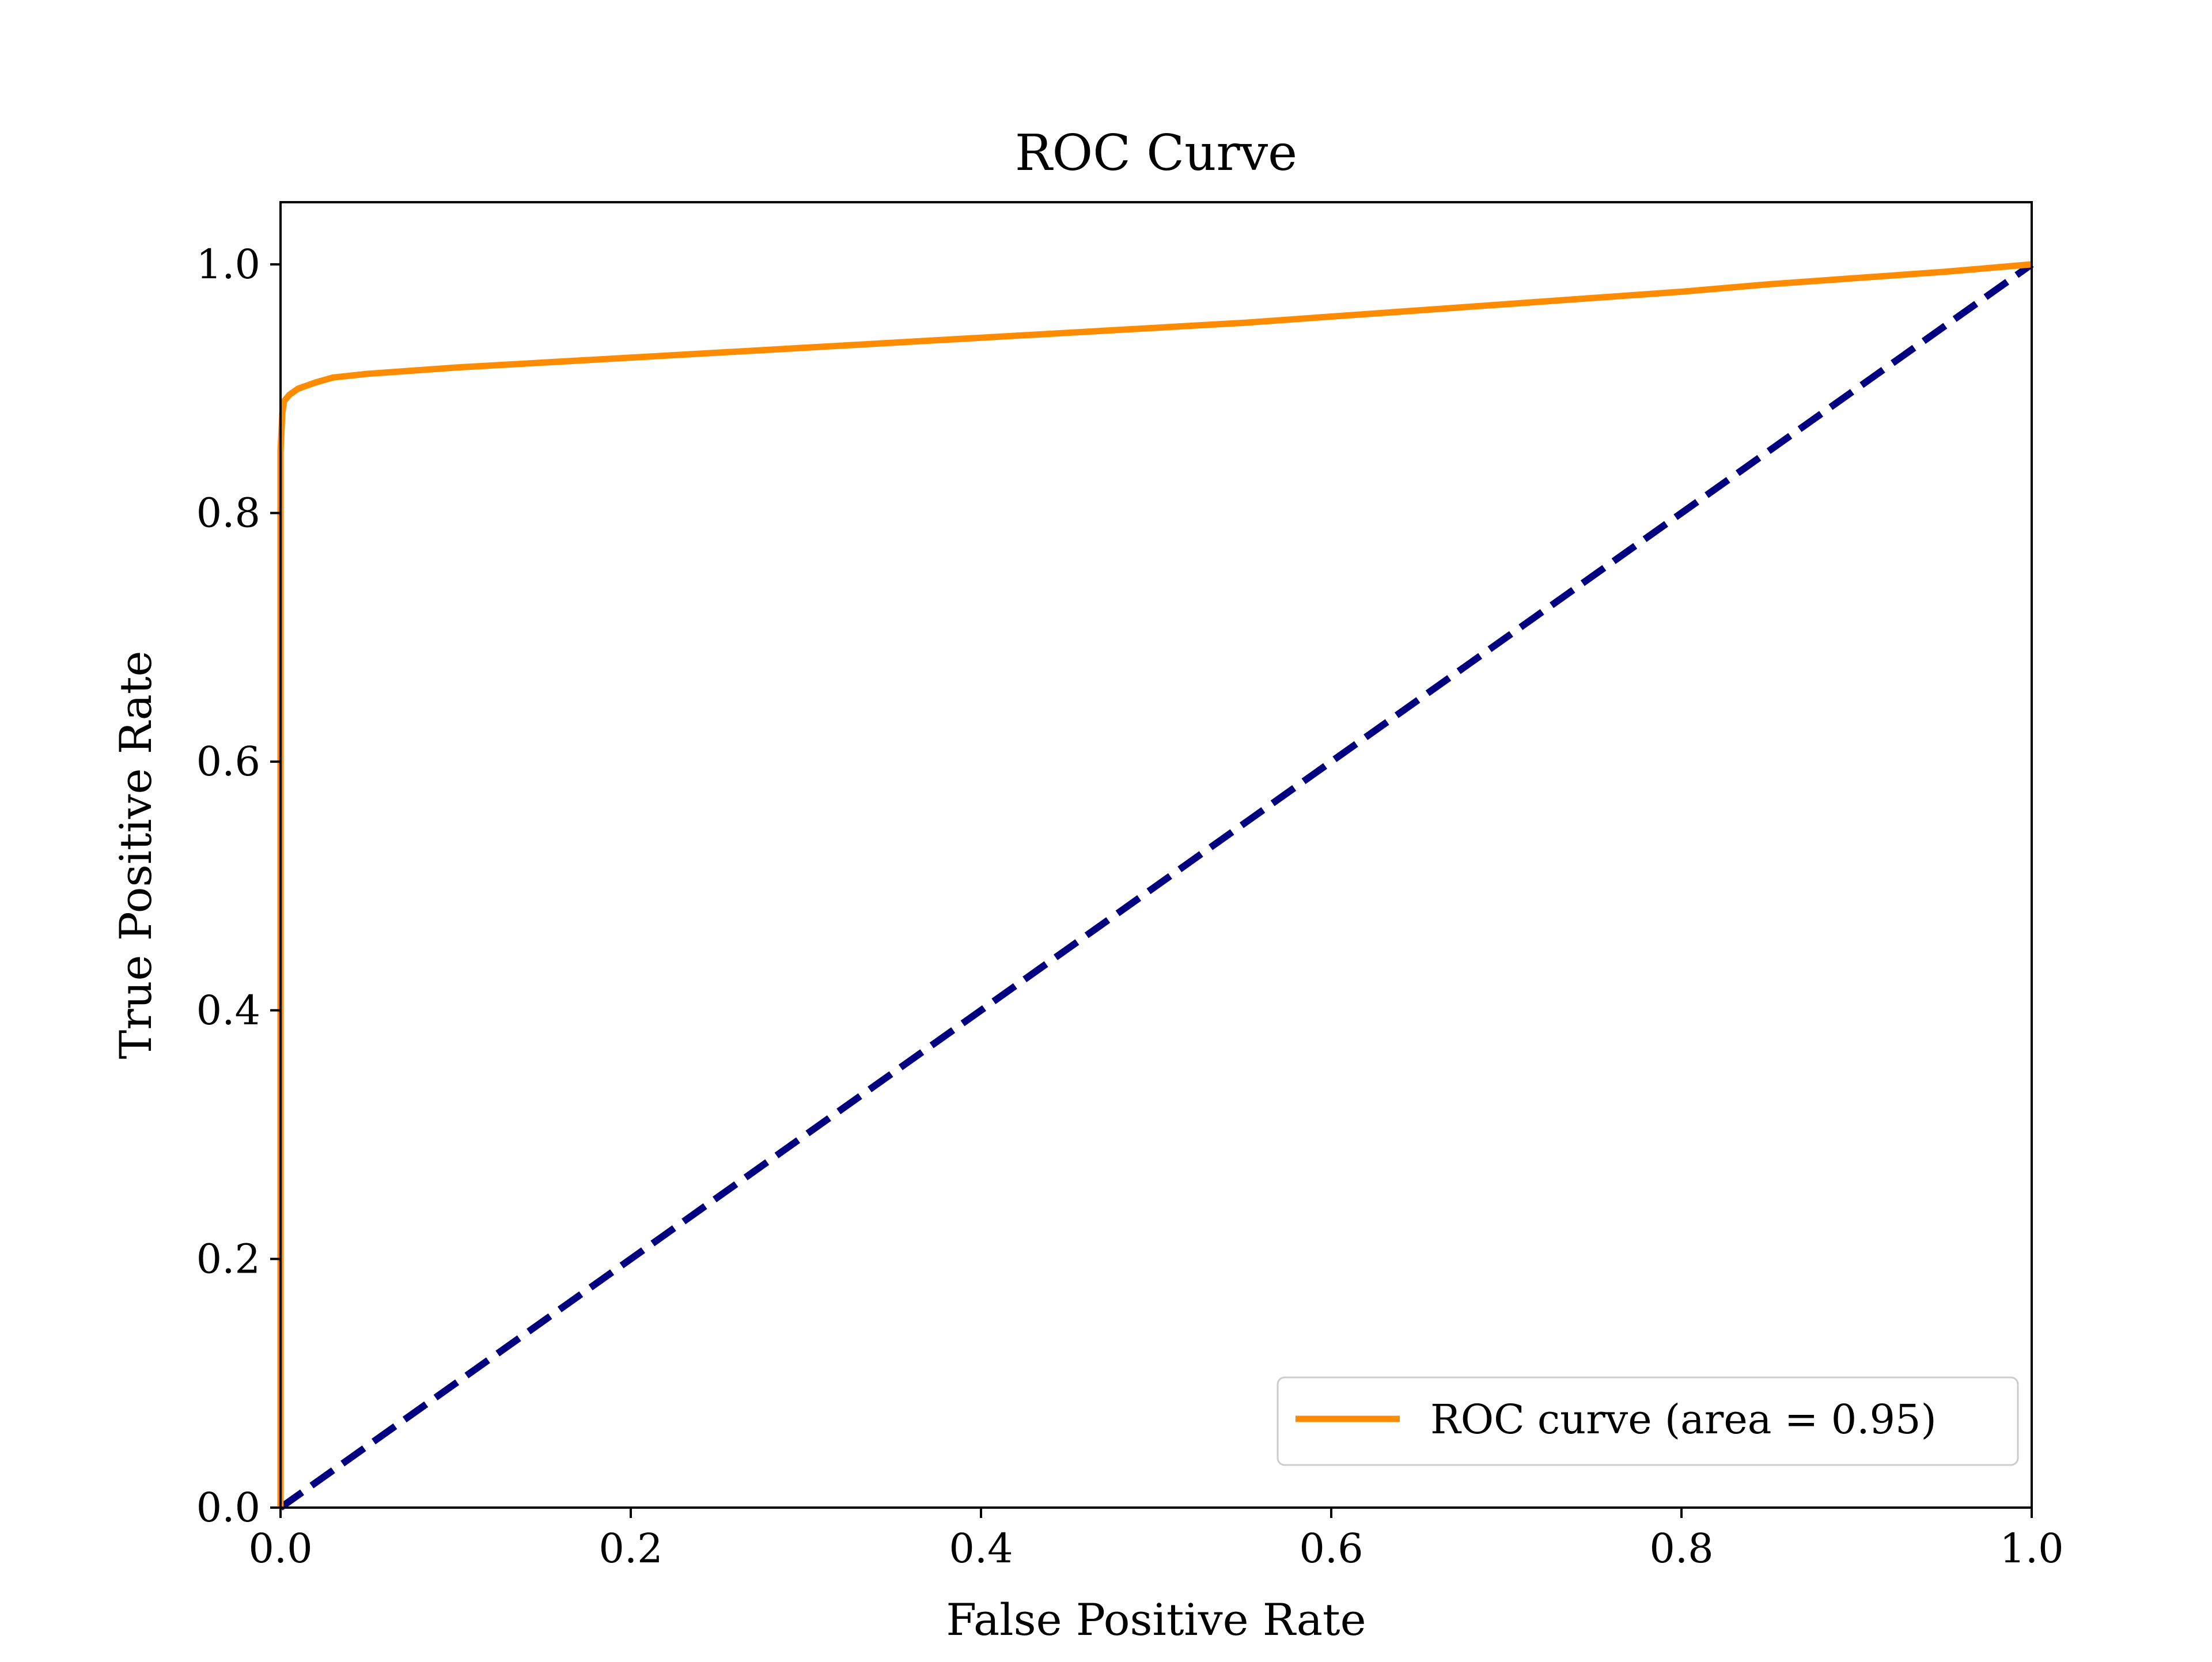 This screenshot has height=1662, width=2212. What do you see at coordinates (1156, 1619) in the screenshot?
I see `x-axis-label: False Positive Rate` at bounding box center [1156, 1619].